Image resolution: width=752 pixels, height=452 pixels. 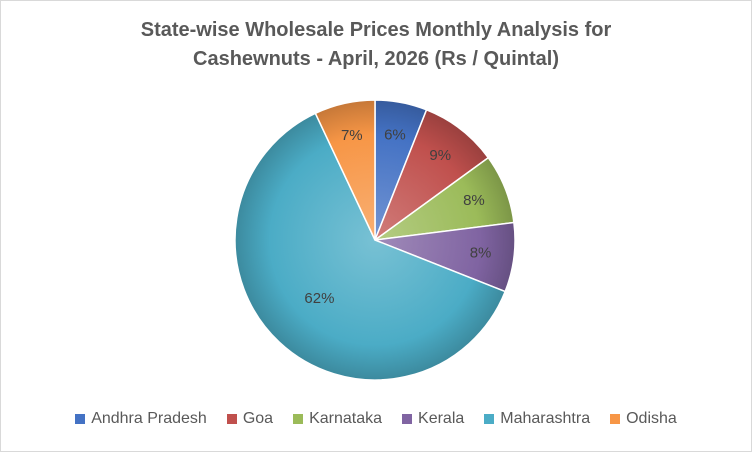 I want to click on legend-label: Goa, so click(x=258, y=418).